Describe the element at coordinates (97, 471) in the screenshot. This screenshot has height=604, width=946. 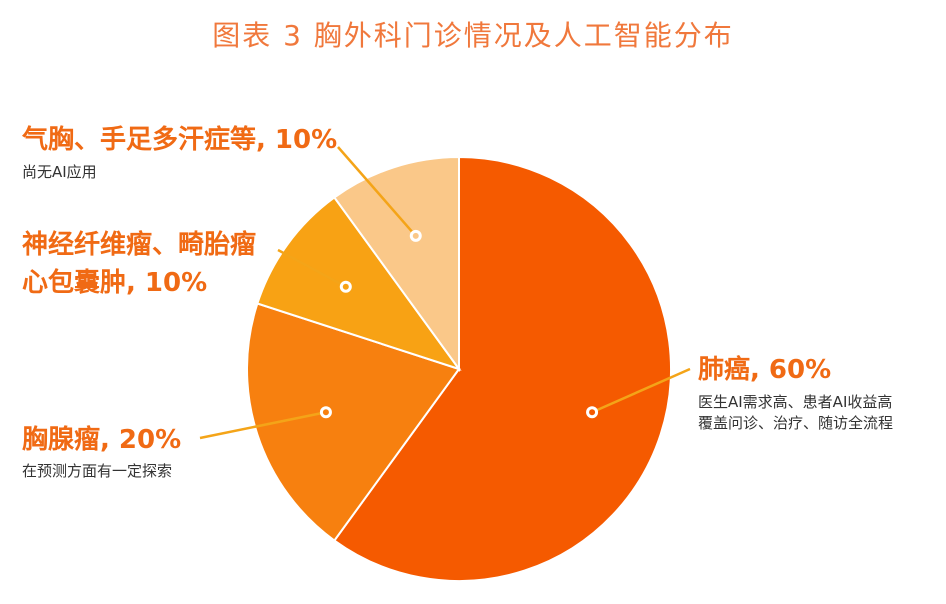
I see `slice-note-thymoma: 在预测方面有一定探索` at that location.